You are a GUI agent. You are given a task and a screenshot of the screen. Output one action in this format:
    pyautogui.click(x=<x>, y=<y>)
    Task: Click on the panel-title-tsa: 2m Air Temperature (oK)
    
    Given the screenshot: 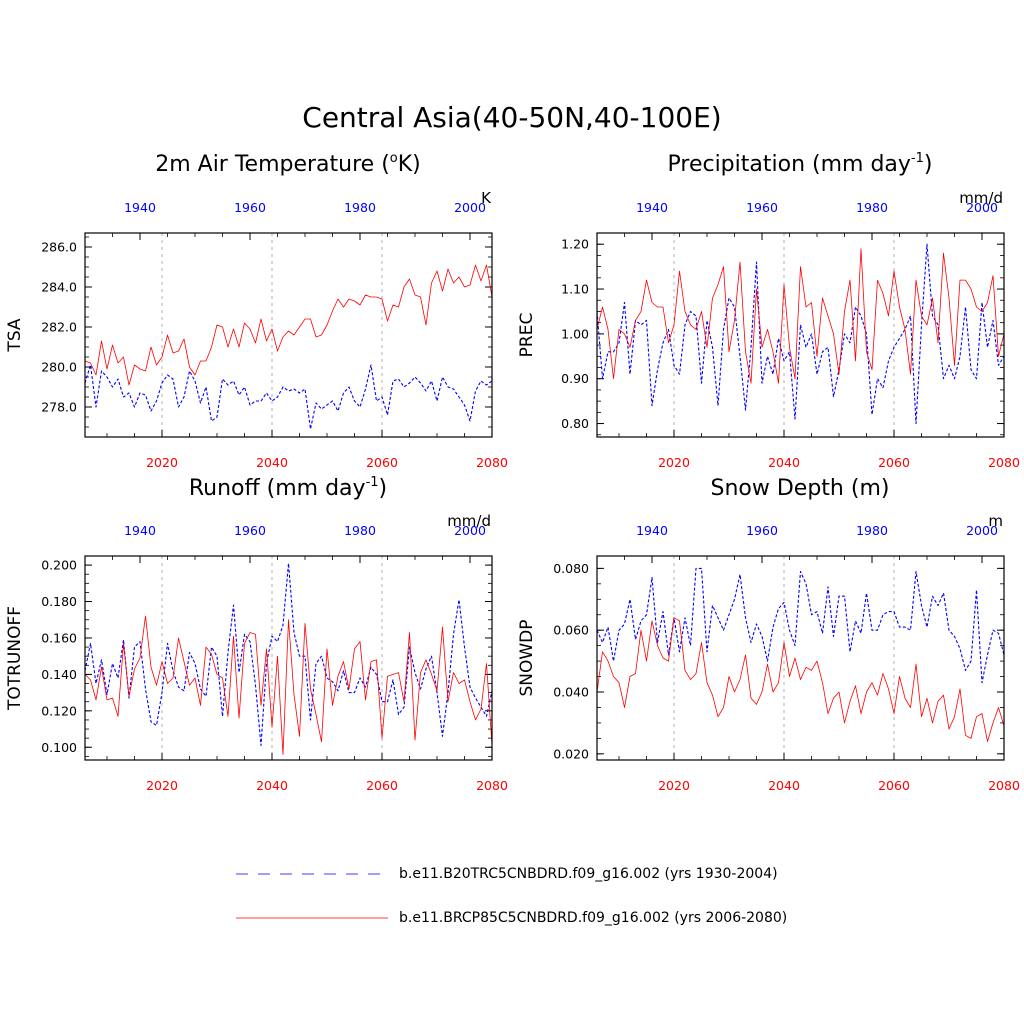 What is the action you would take?
    pyautogui.click(x=288, y=164)
    